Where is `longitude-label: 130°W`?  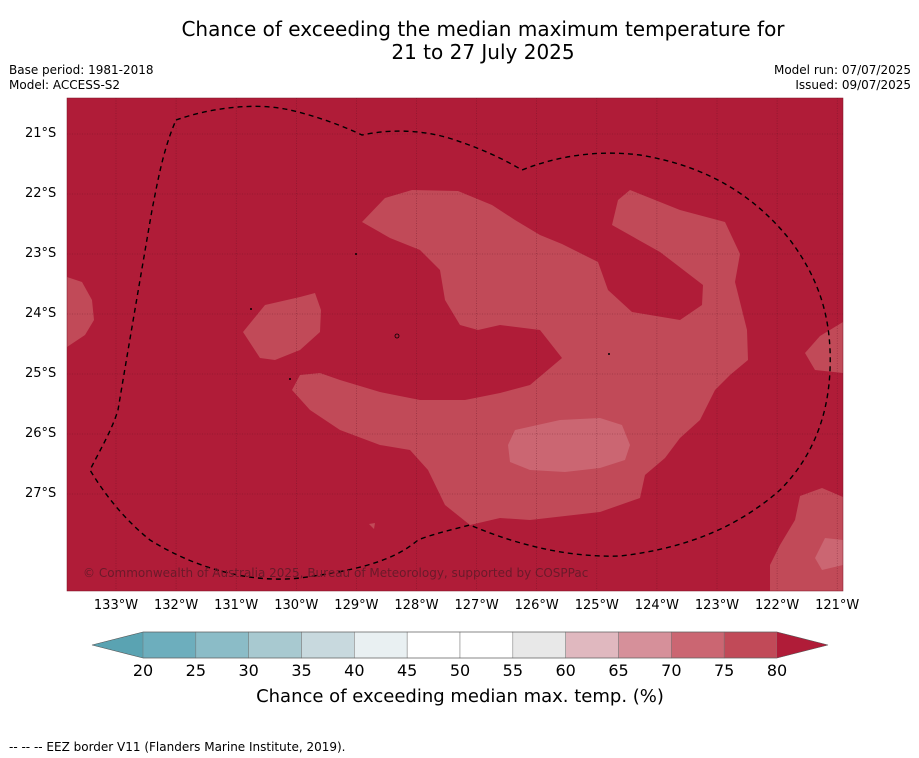
longitude-label: 130°W is located at coordinates (296, 605).